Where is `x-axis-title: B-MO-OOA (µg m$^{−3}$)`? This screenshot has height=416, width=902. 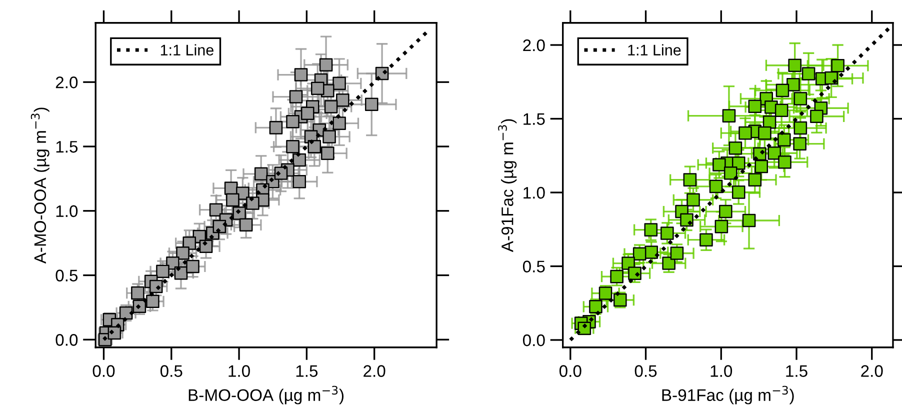 x-axis-title: B-MO-OOA (µg m$^{−3}$) is located at coordinates (266, 395).